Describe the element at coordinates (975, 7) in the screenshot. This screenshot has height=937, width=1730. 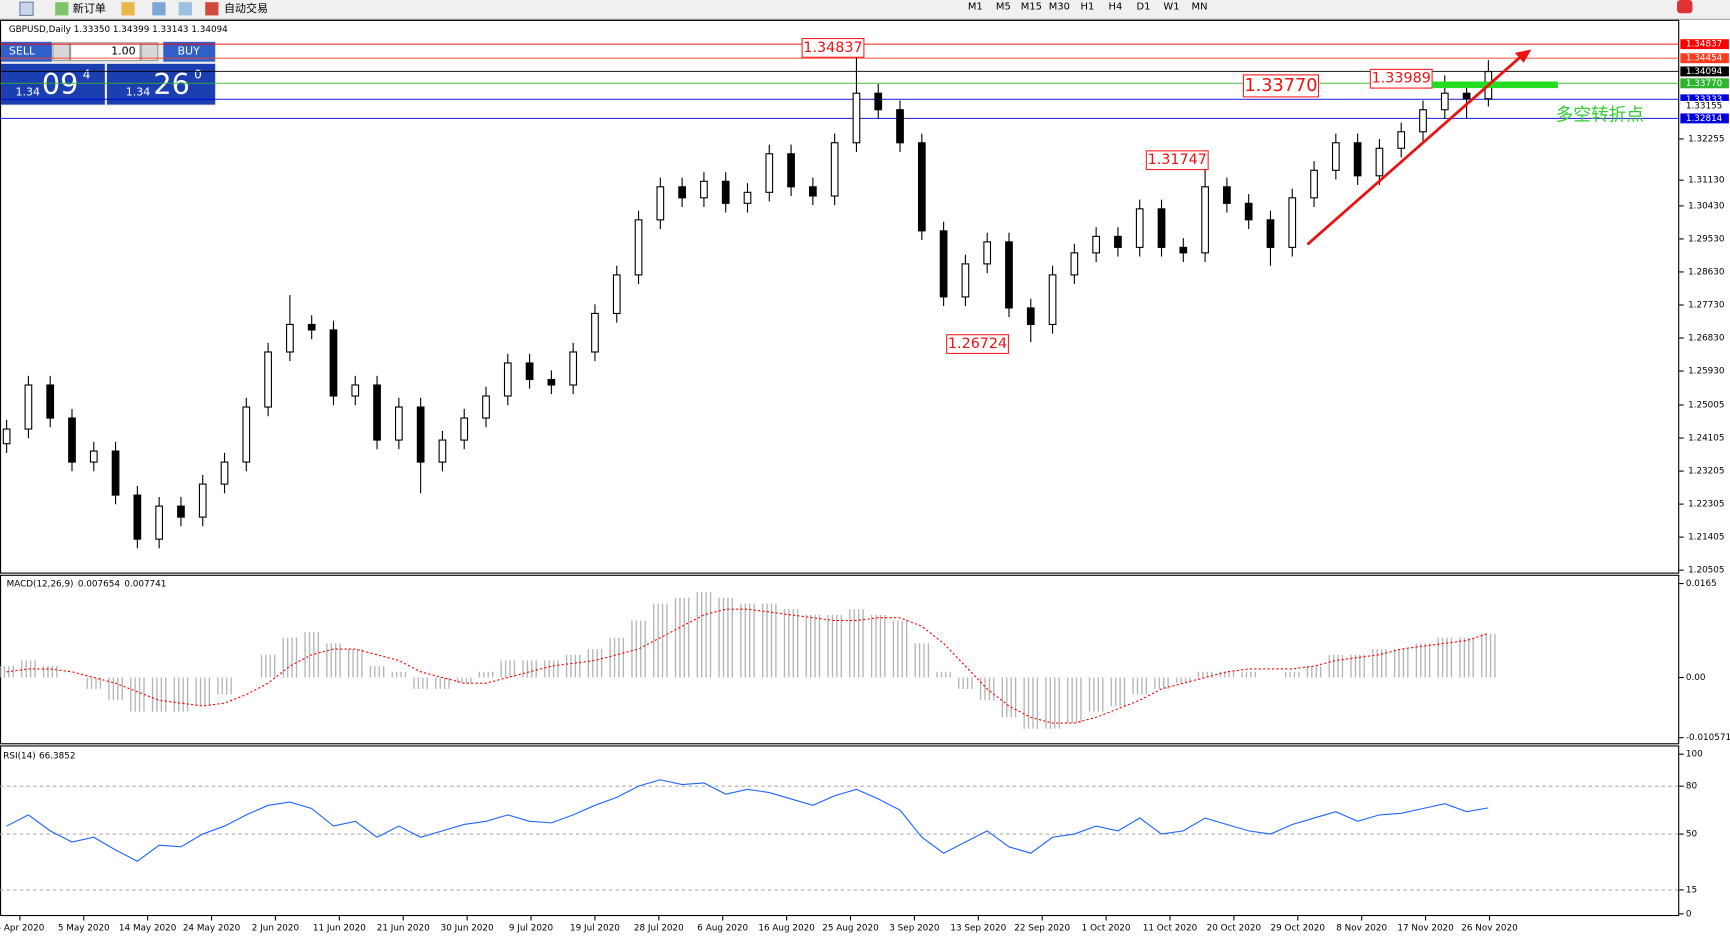
I see `timeframe-button: M1` at that location.